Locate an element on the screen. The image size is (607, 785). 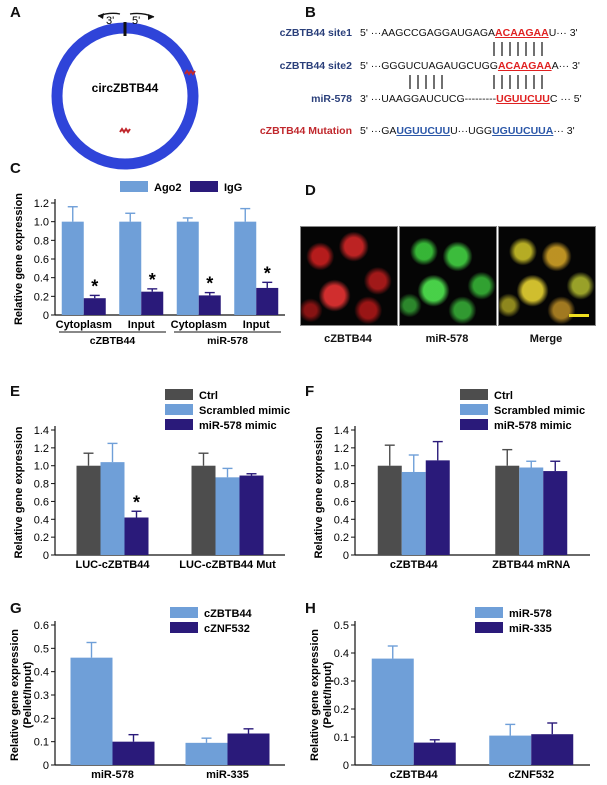
y-axis-label: Relative gene expression(Pellet/Input) is located at coordinates (321, 695).